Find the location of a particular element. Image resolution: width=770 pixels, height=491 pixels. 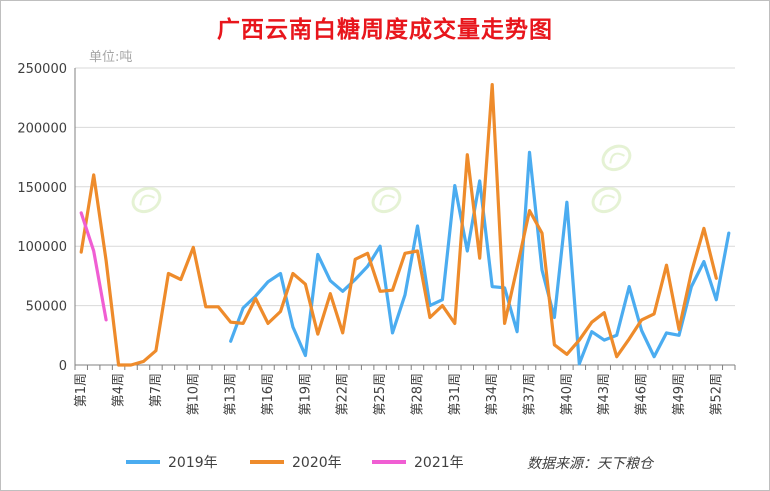

x-tick-label: 第40周 is located at coordinates (567, 394).